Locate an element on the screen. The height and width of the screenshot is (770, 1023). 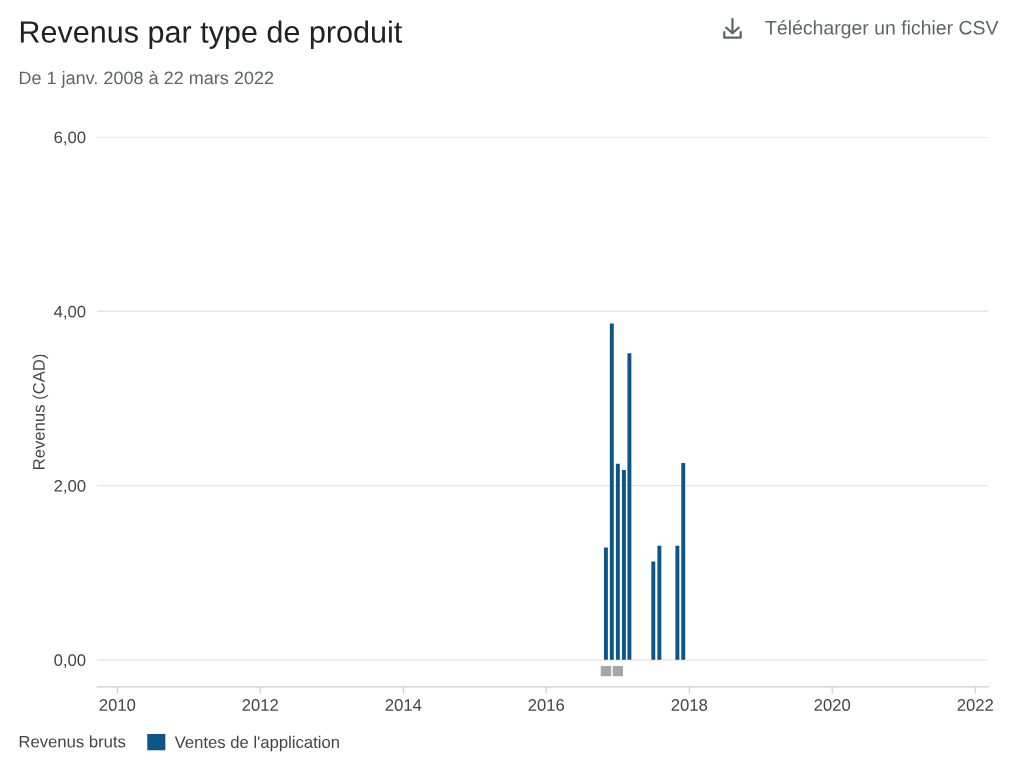
x-tick-label: 2012 is located at coordinates (260, 705).